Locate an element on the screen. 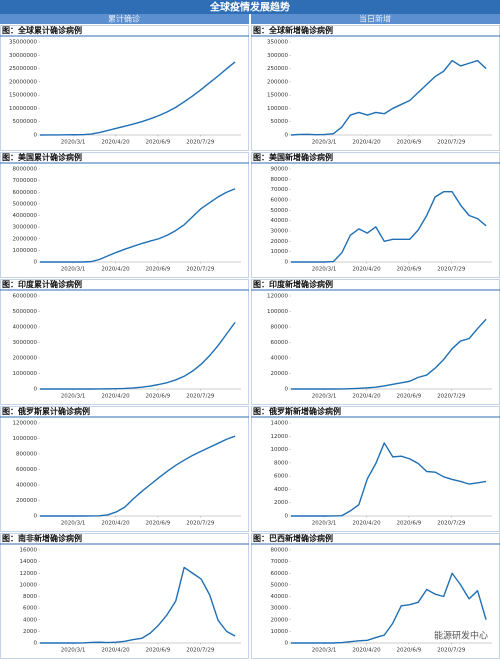  title-bar is located at coordinates (250, 7).